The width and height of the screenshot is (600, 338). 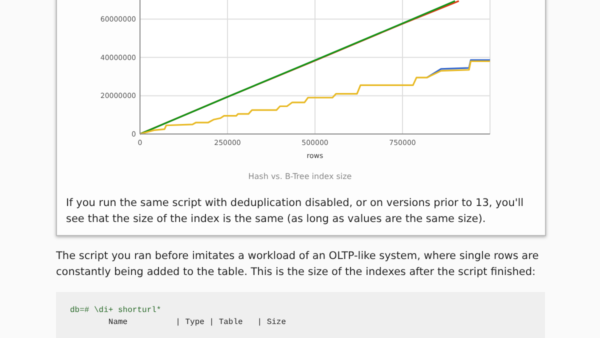 I want to click on text: If you run the same script with deduplication disabled, or on versions prior to 13, you'll see that the size of the index is the same (as long as values are the same size)., so click(x=295, y=211).